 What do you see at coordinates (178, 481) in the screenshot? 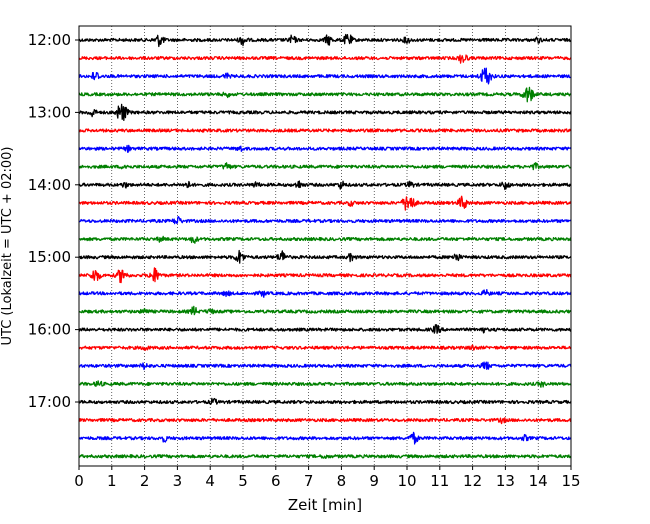
I see `x-tick-label: 3` at bounding box center [178, 481].